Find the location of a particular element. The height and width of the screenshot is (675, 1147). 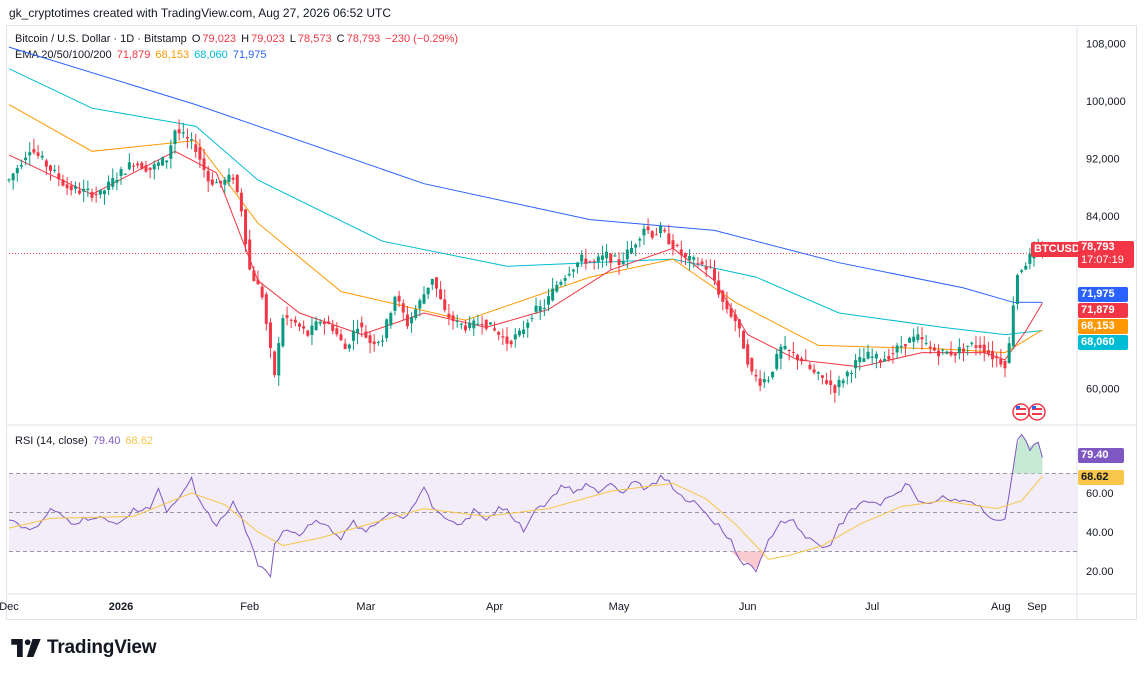

ema-label: EMA 20/50/100/200 is located at coordinates (63, 55).